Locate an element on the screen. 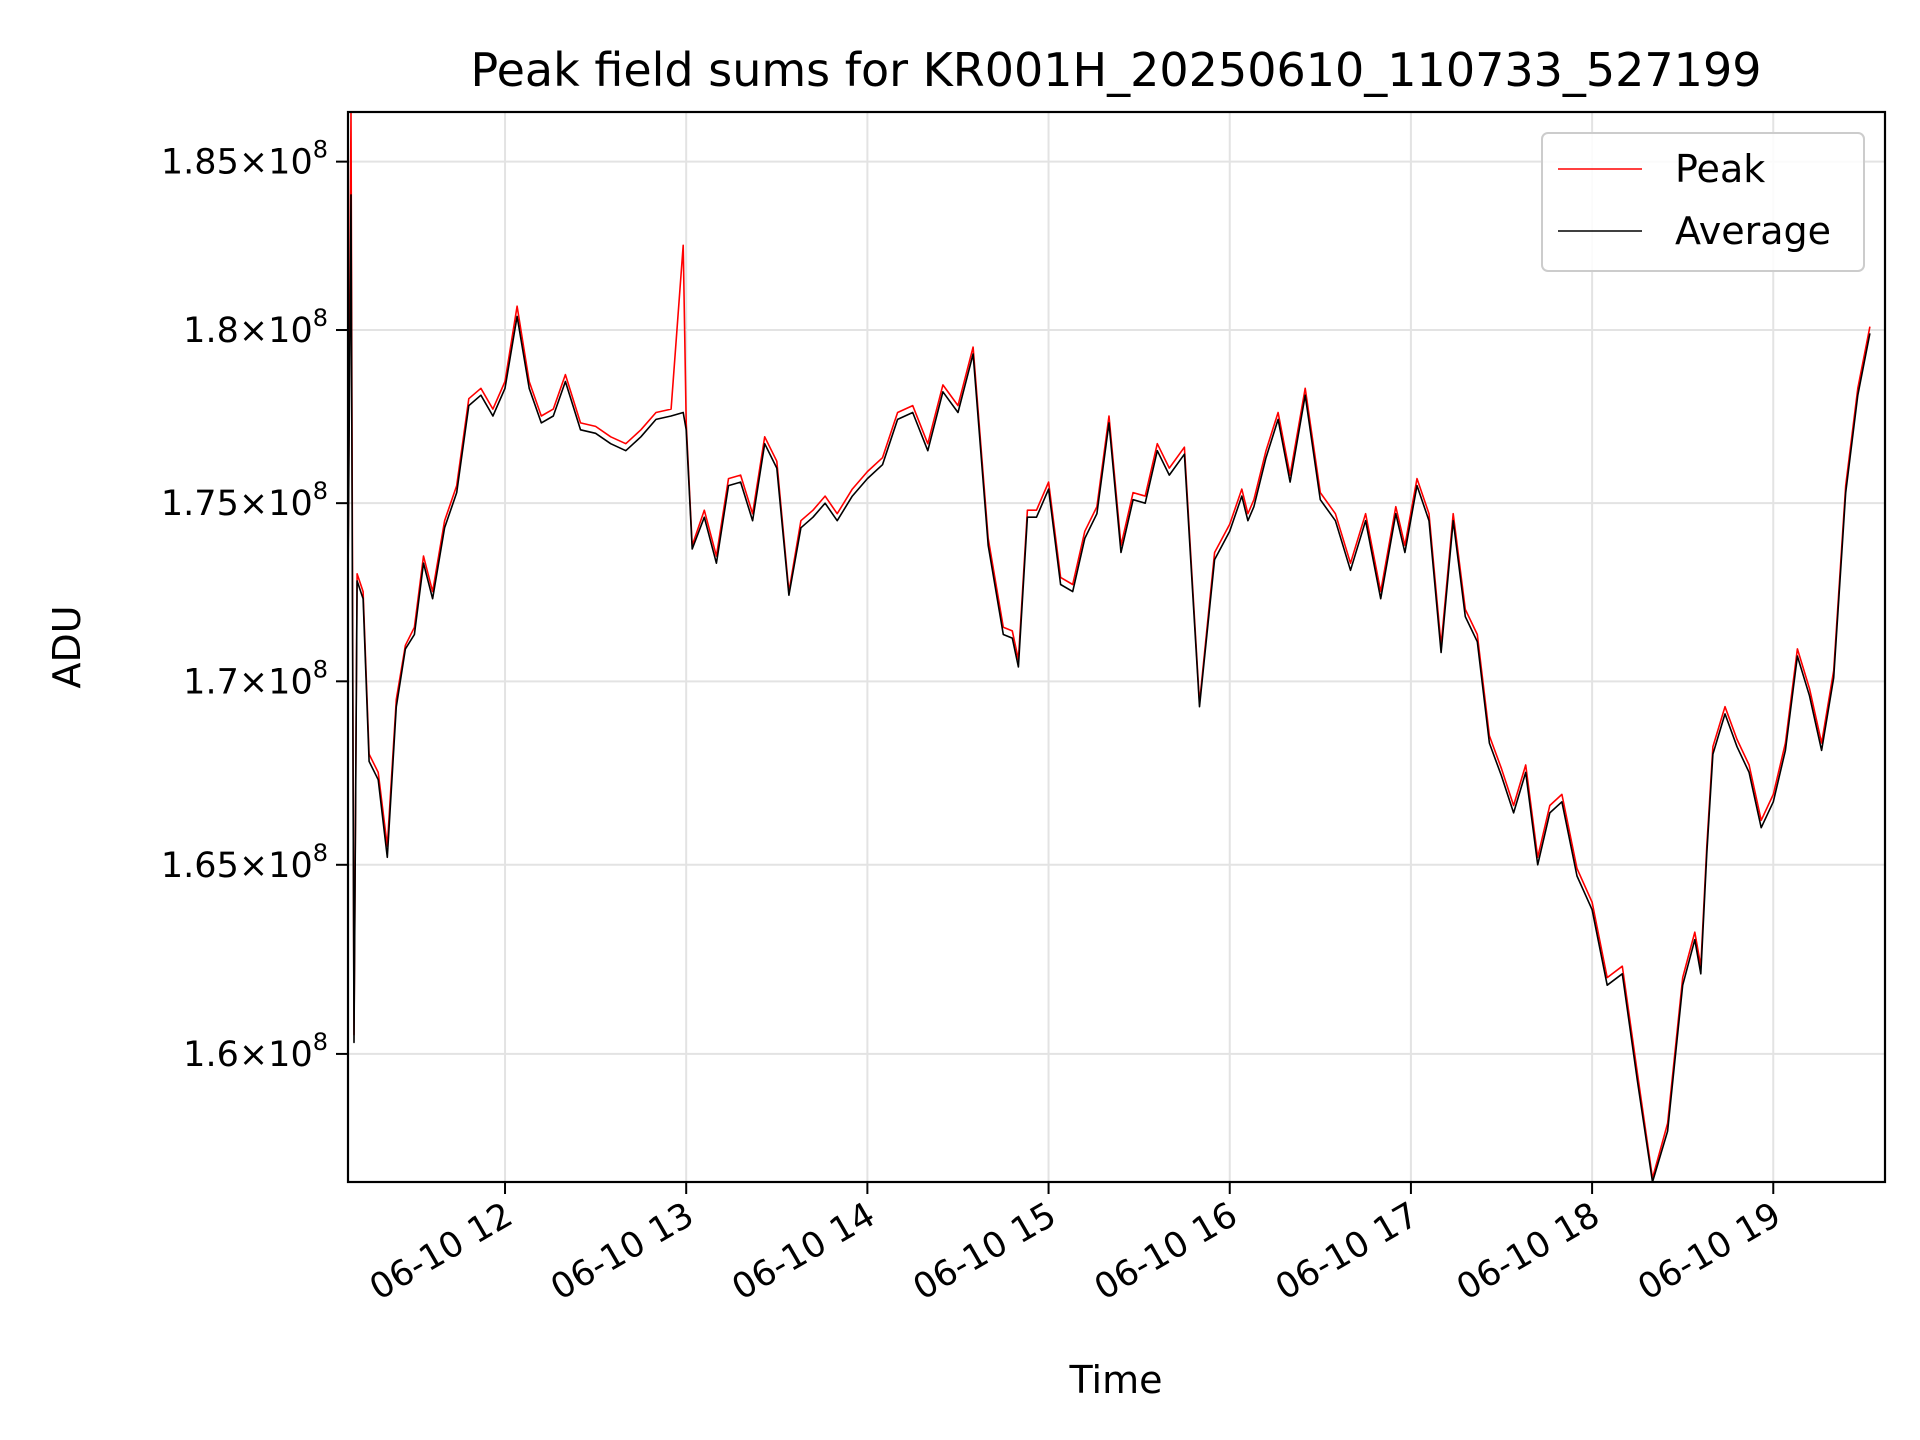 This screenshot has width=1920, height=1440. legend-box is located at coordinates (1703, 202).